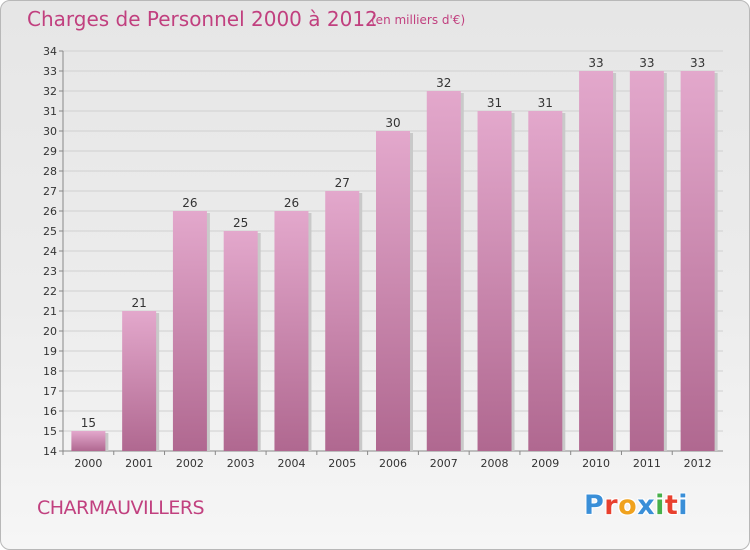 This screenshot has height=550, width=750. What do you see at coordinates (50, 71) in the screenshot?
I see `y-tick-label: 33` at bounding box center [50, 71].